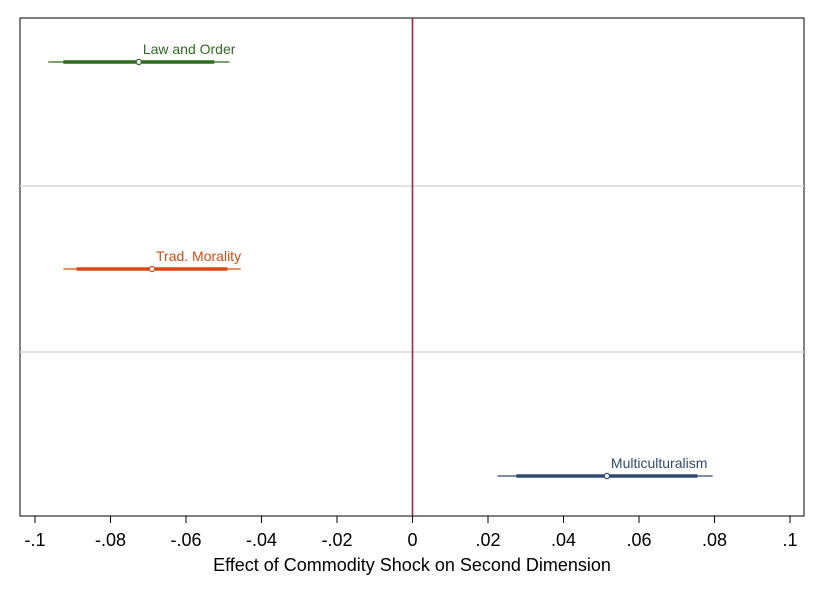  What do you see at coordinates (412, 540) in the screenshot?
I see `x-tick-label: 0` at bounding box center [412, 540].